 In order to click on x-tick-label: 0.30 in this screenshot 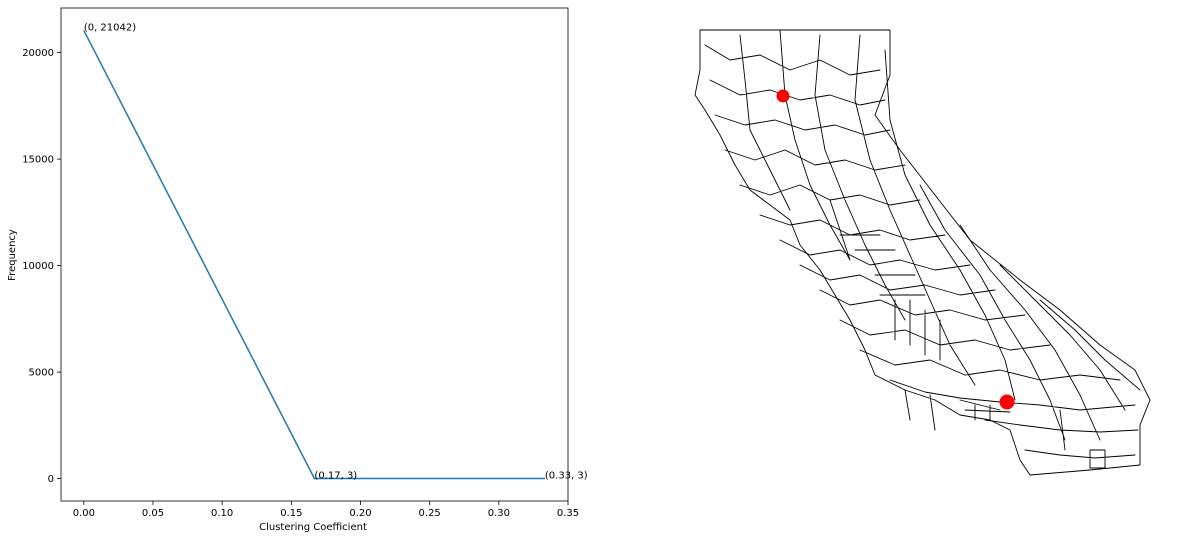, I will do `click(499, 513)`.